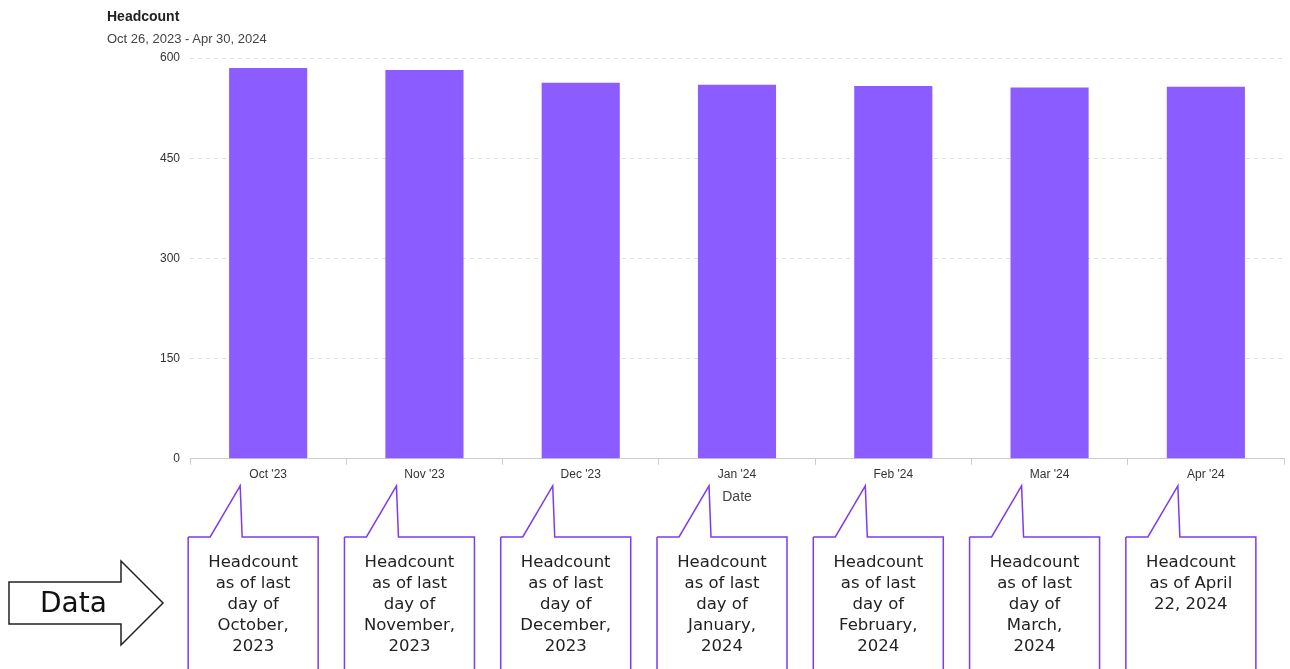 The height and width of the screenshot is (669, 1290). Describe the element at coordinates (424, 474) in the screenshot. I see `x-tick-label: Nov '23` at that location.